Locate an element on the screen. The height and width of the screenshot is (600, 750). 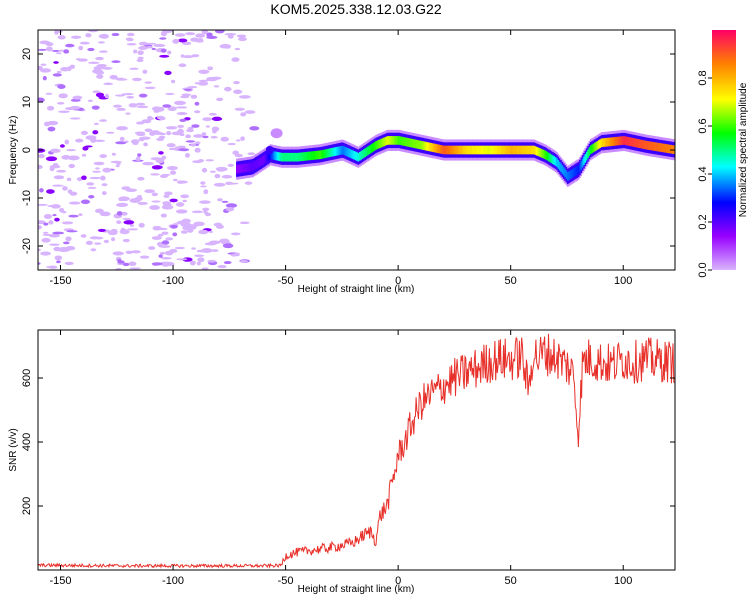
x-tick-label: 0 is located at coordinates (398, 281).